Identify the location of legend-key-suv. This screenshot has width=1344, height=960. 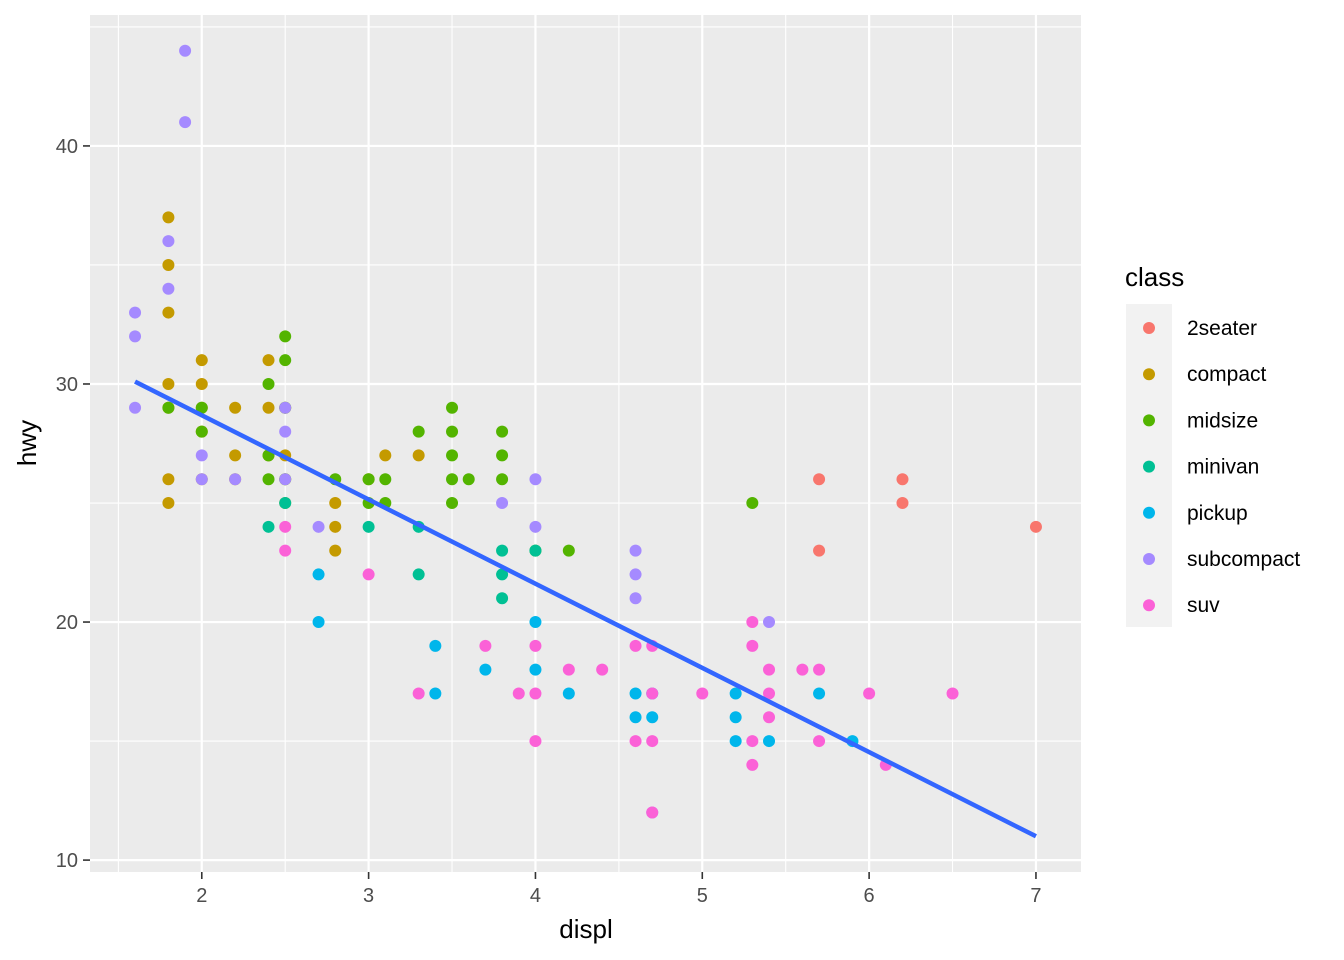
(1149, 605).